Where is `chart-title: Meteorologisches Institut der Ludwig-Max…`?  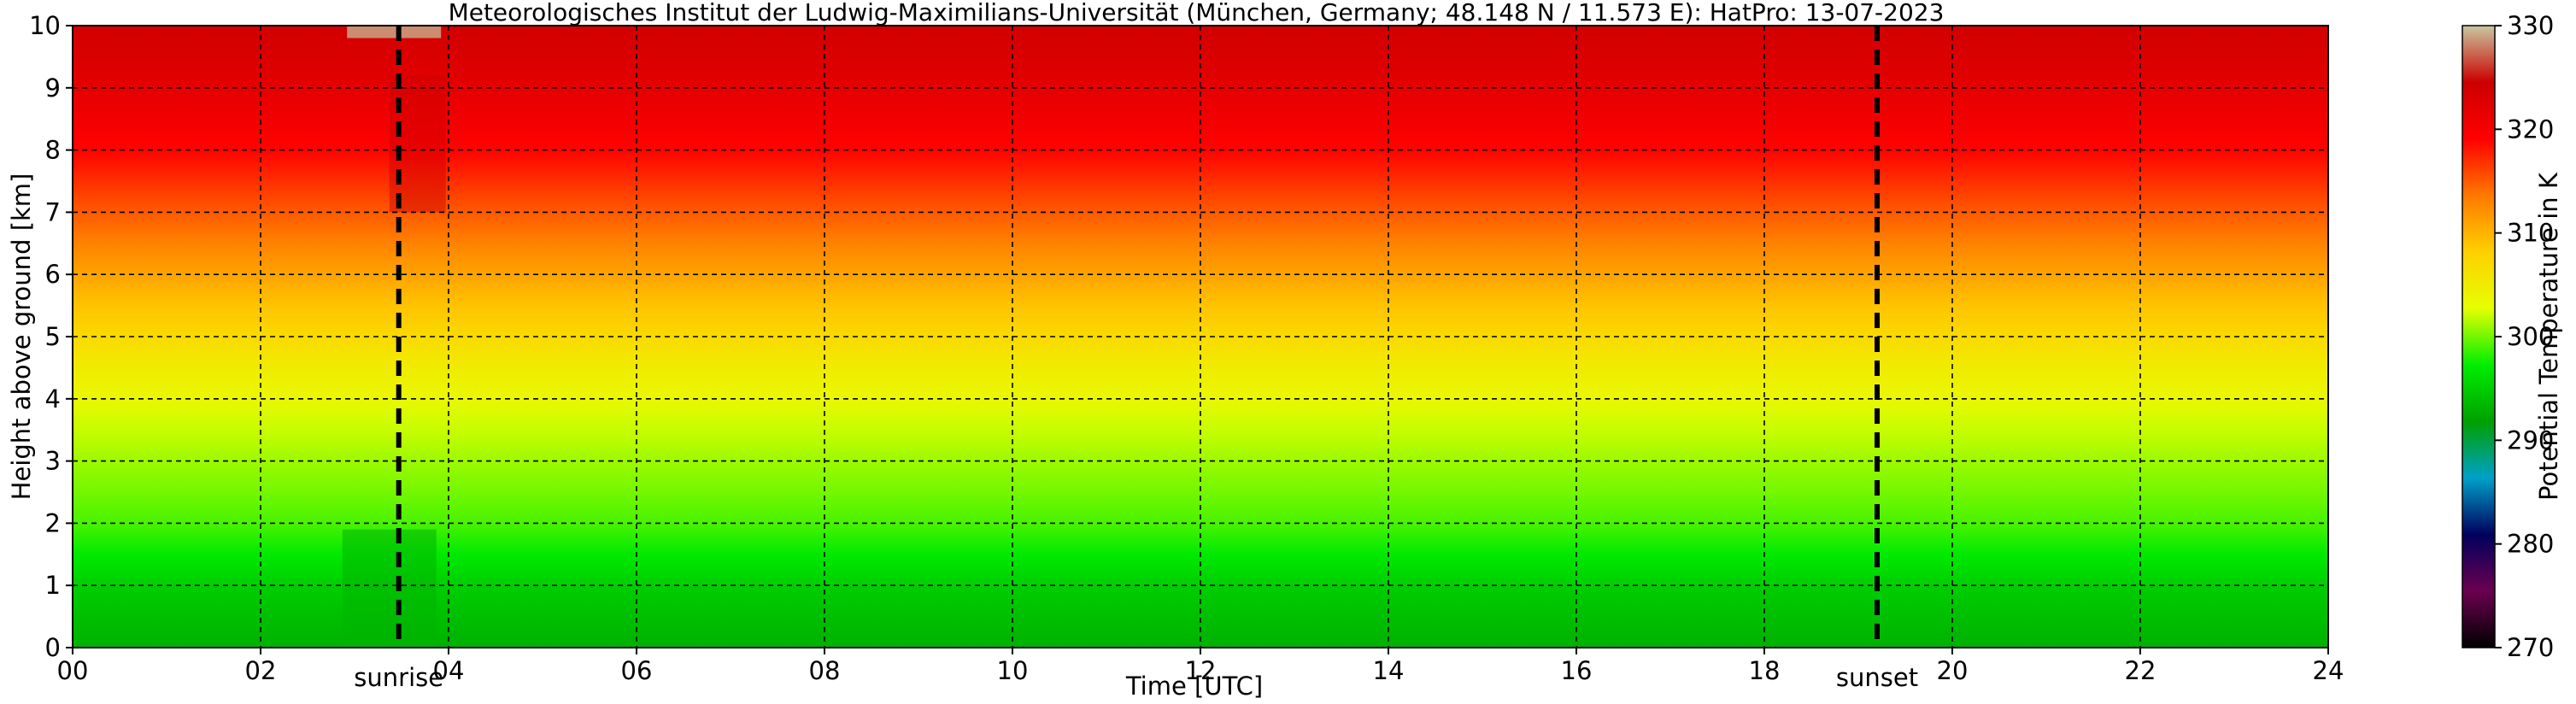 chart-title: Meteorologisches Institut der Ludwig-Max… is located at coordinates (1197, 13).